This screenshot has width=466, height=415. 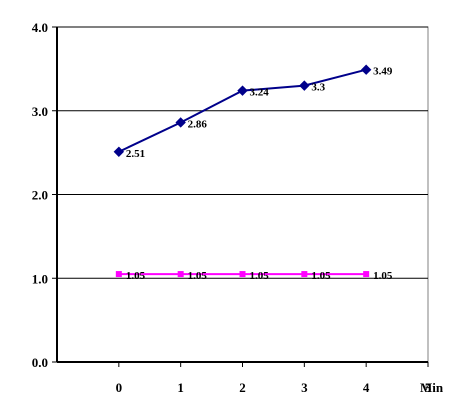 I want to click on y-tick-label-4: 4.0, so click(x=40, y=27).